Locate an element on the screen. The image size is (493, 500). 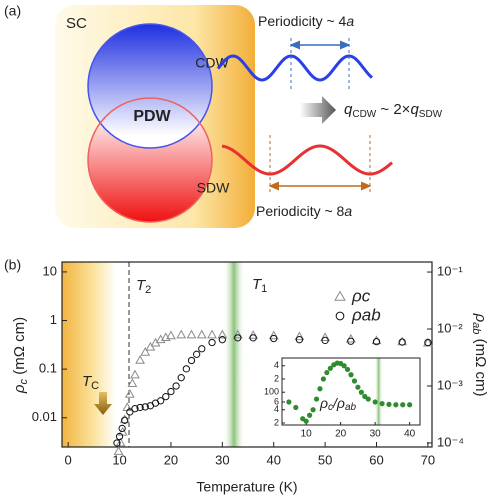
inset-x-tick-label: 20 is located at coordinates (341, 434).